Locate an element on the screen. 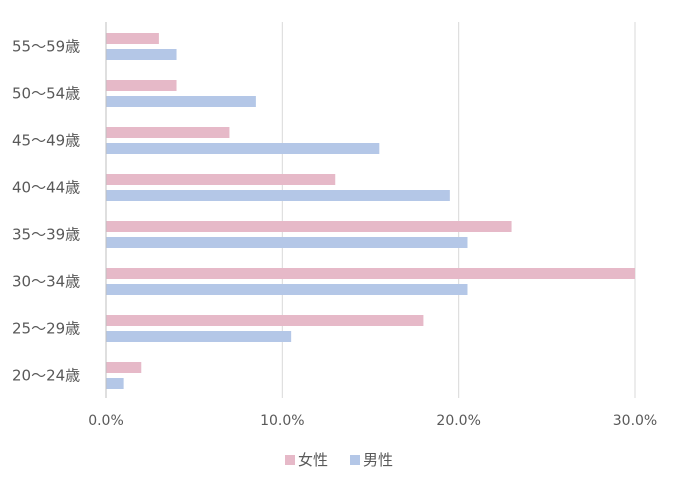 The image size is (681, 492). y-tick-label: 30〜34歳 is located at coordinates (46, 282).